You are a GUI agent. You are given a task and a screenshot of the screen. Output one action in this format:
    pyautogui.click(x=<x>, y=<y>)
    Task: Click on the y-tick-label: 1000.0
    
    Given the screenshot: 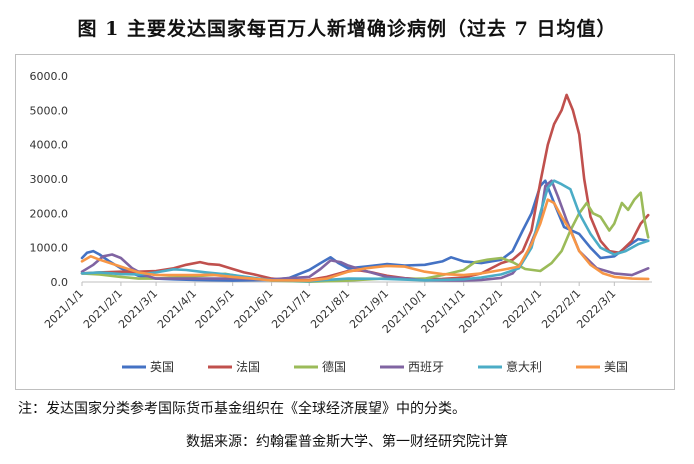 What is the action you would take?
    pyautogui.click(x=49, y=248)
    